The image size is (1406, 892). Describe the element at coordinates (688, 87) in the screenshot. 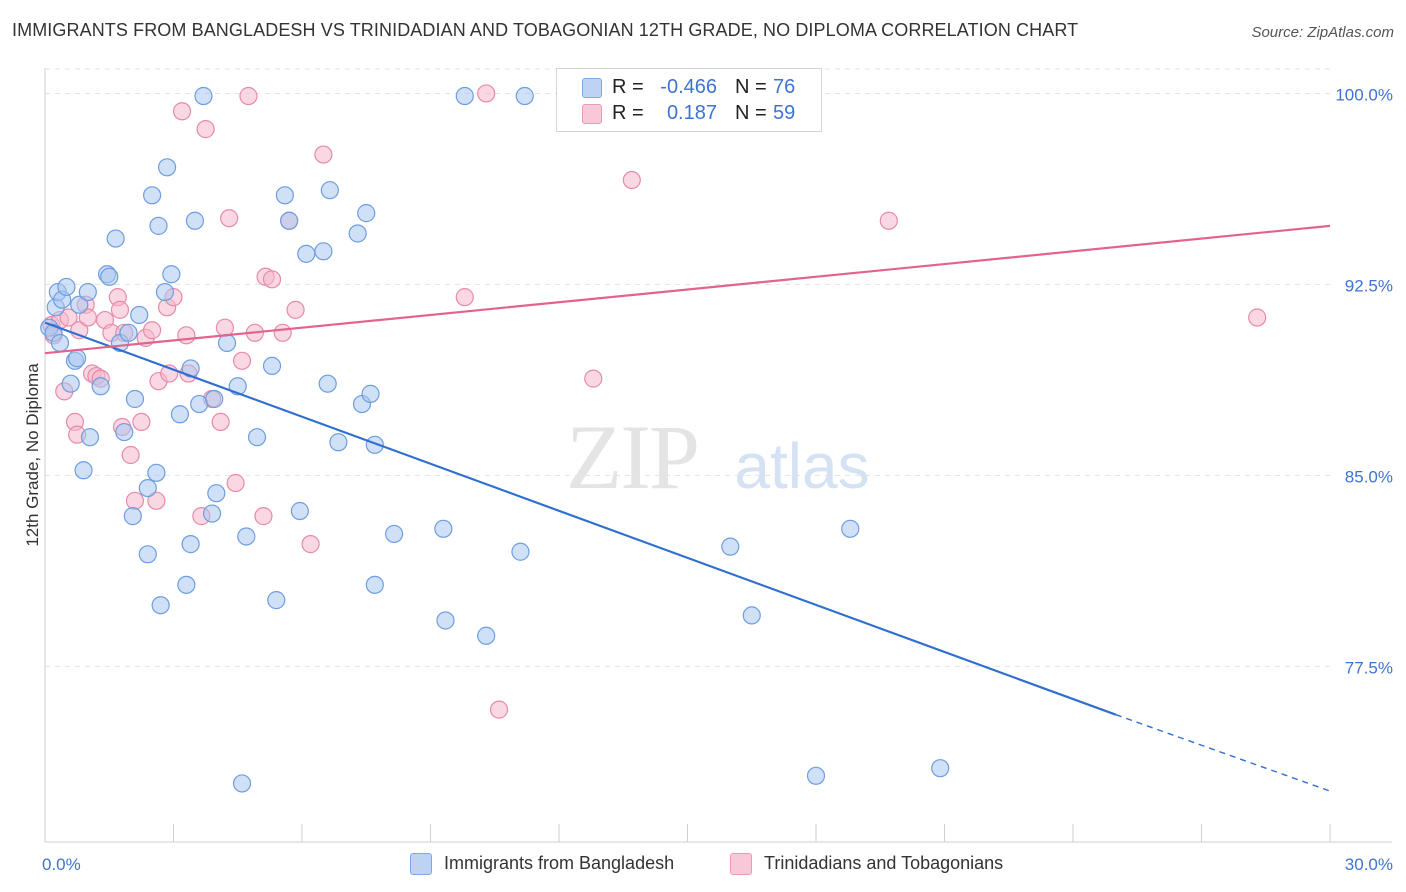

I see `legend-r-value: -0.466` at that location.